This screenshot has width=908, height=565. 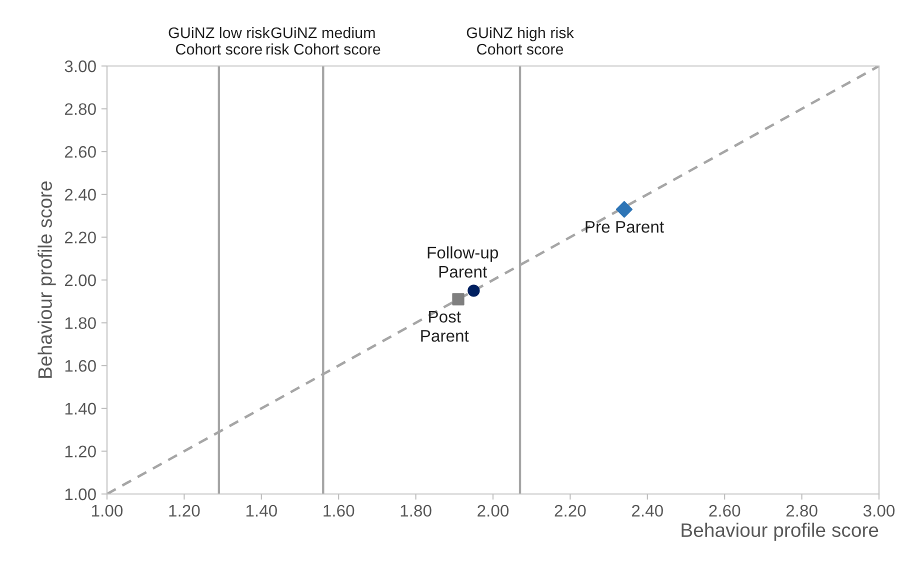 I want to click on x-tick-label: 2.60, so click(x=724, y=510).